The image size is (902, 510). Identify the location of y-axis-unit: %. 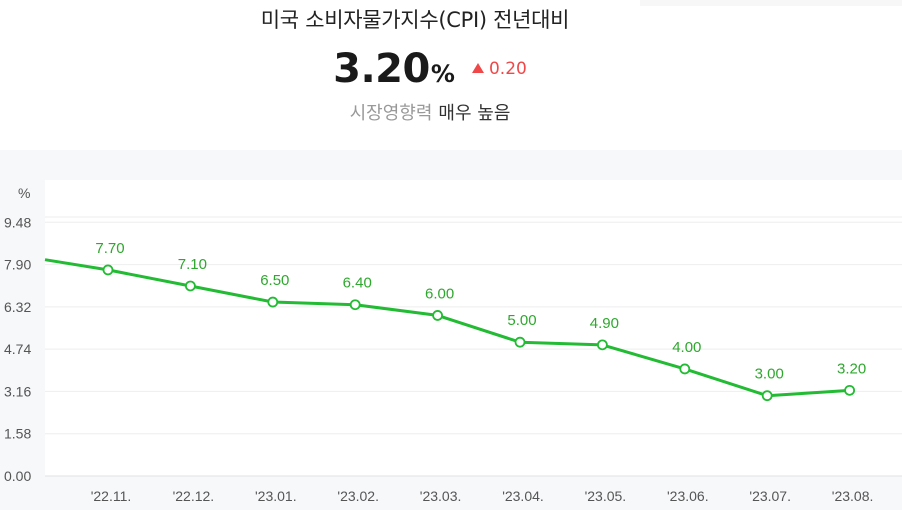
(24, 193).